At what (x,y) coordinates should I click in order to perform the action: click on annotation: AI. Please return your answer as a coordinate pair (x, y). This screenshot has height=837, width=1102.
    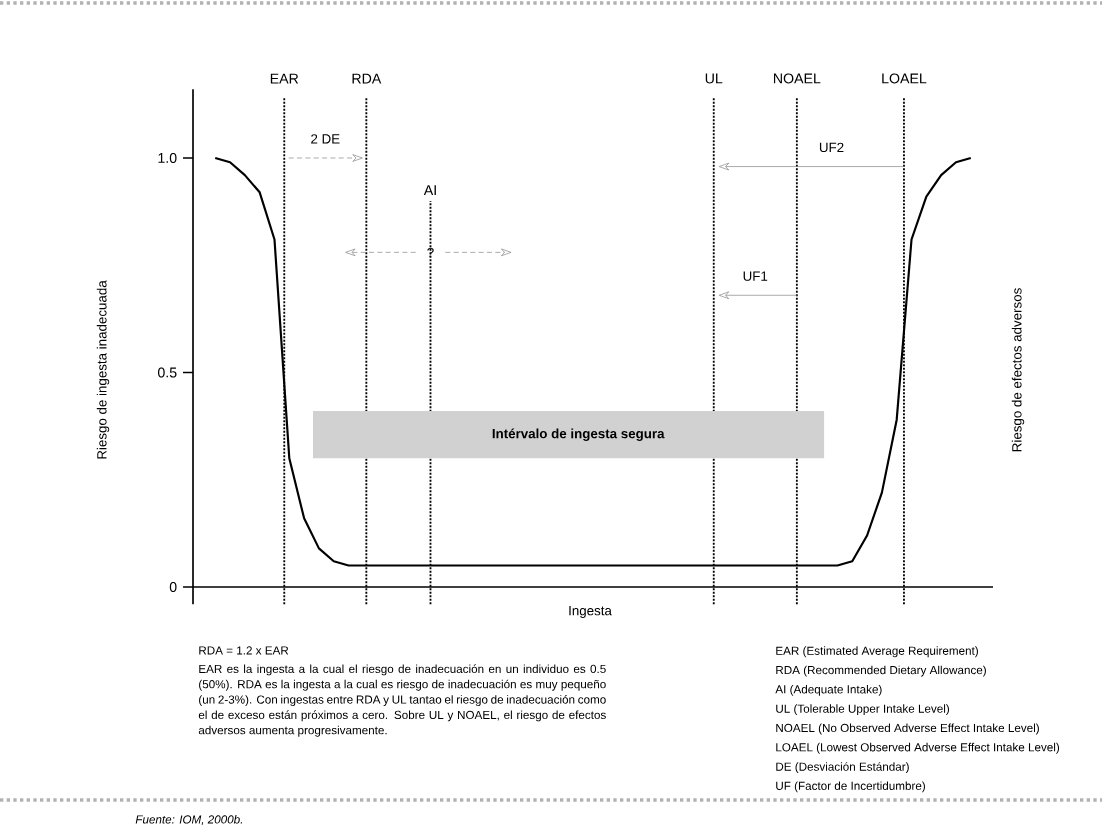
    Looking at the image, I should click on (429, 190).